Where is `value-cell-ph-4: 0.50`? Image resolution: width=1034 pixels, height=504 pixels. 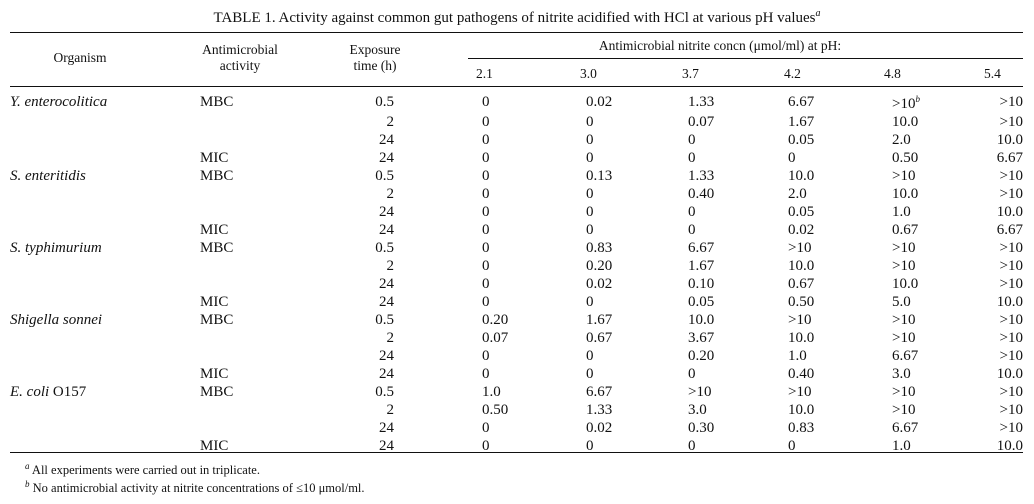
value-cell-ph-4: 0.50 is located at coordinates (840, 302).